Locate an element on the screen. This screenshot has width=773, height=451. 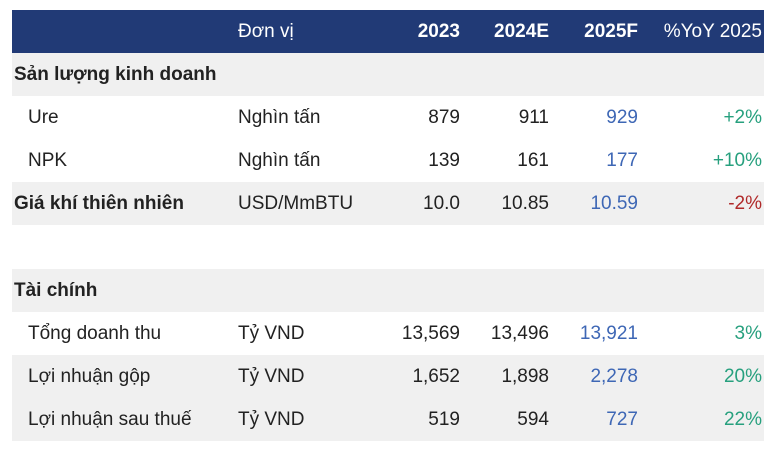
row-label: Giá khí thiên nhiên is located at coordinates (99, 203).